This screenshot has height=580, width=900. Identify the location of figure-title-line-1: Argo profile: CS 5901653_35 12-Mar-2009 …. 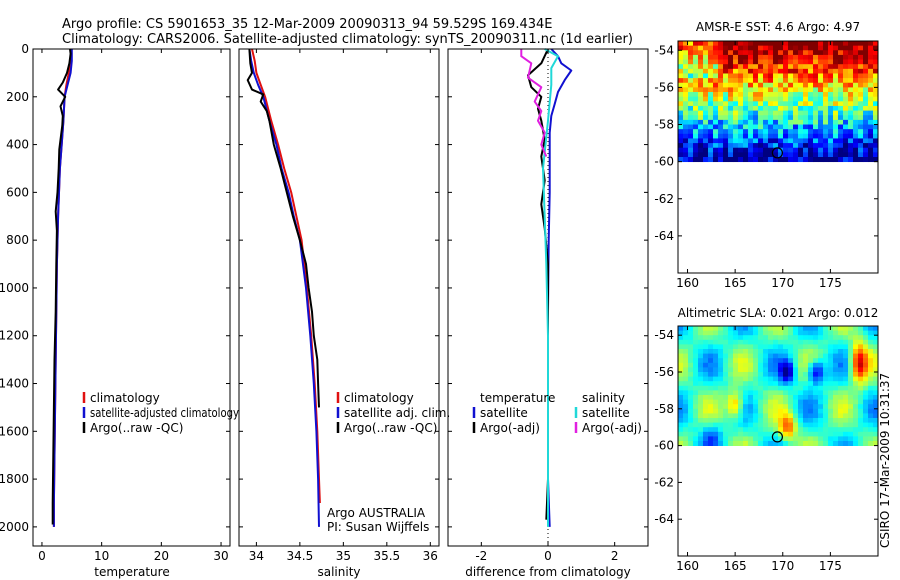
(307, 24).